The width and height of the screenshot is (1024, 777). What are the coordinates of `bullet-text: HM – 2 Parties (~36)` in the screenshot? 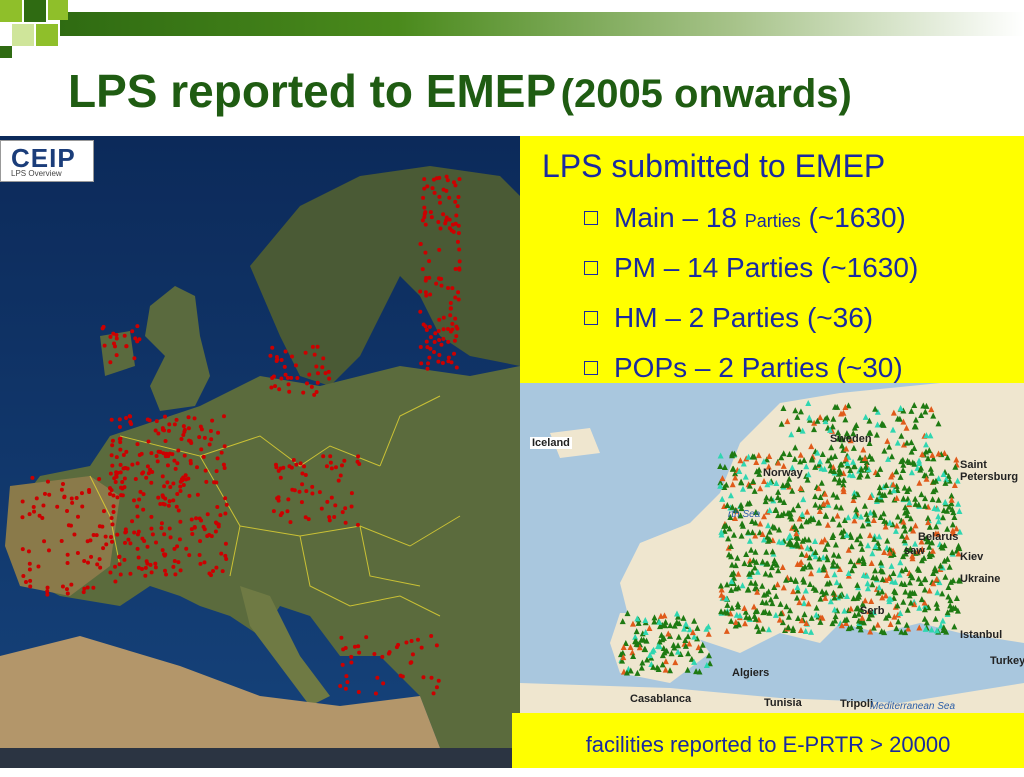 It's located at (744, 317).